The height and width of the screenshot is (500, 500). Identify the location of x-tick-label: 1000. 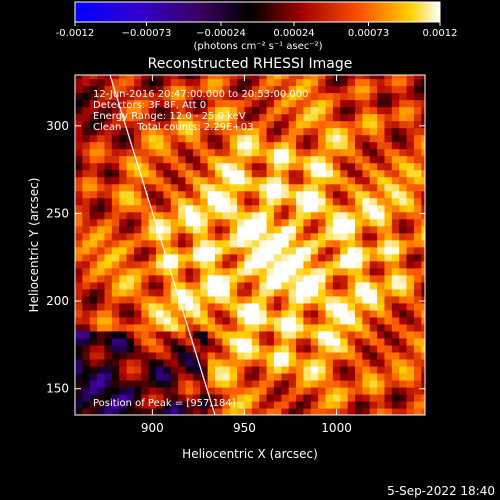
(336, 428).